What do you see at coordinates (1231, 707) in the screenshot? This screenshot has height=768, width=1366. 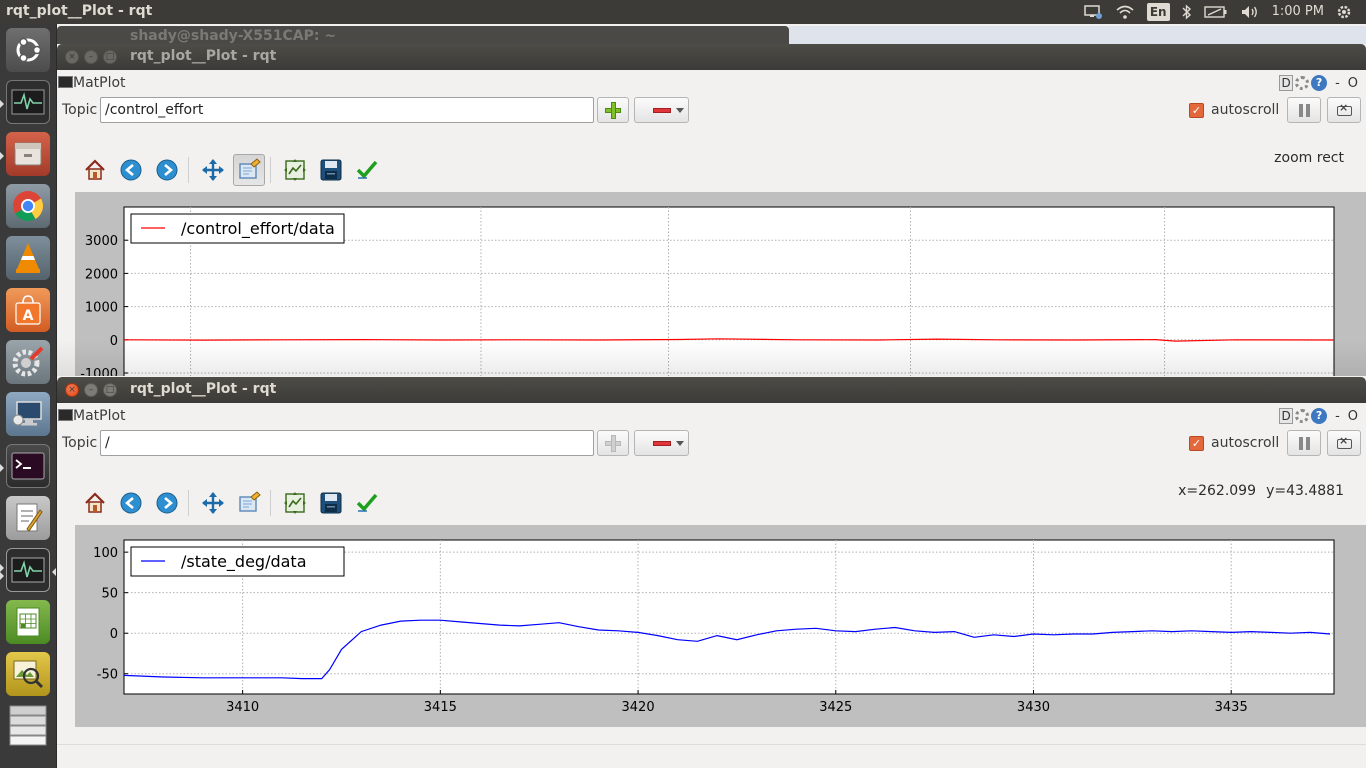 I see `x-tick-label: 3435` at bounding box center [1231, 707].